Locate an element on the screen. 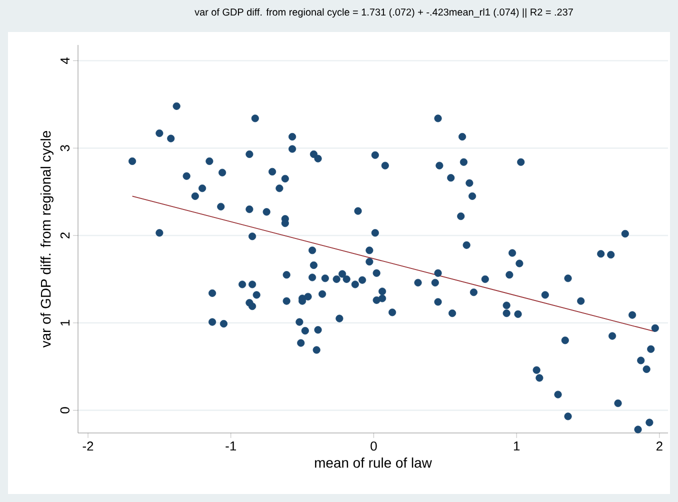 The height and width of the screenshot is (502, 678). x-tick-label: 1 is located at coordinates (517, 446).